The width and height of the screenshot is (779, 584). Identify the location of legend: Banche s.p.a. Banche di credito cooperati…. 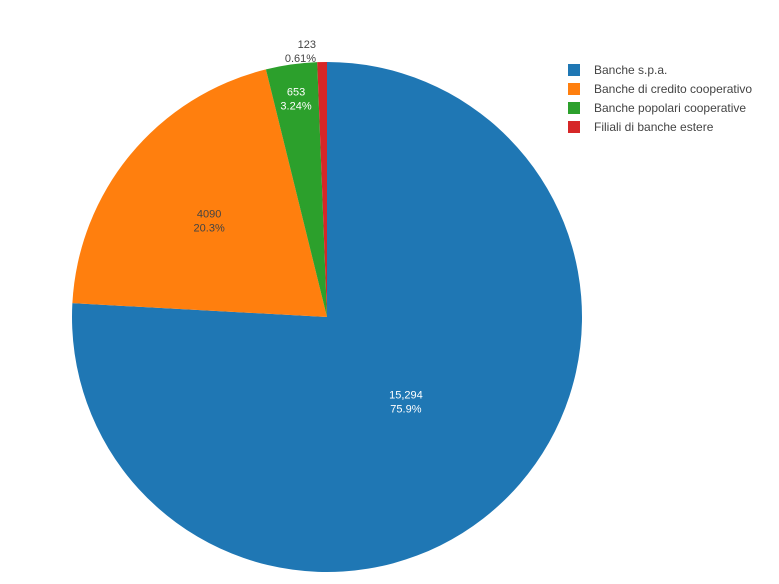
(660, 98).